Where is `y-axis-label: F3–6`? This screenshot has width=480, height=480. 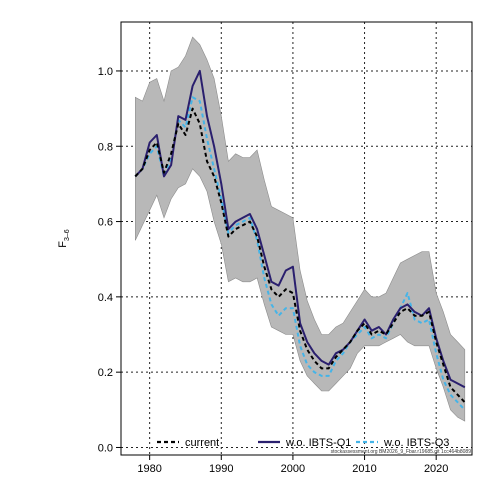 y-axis-label: F3–6 is located at coordinates (64, 238).